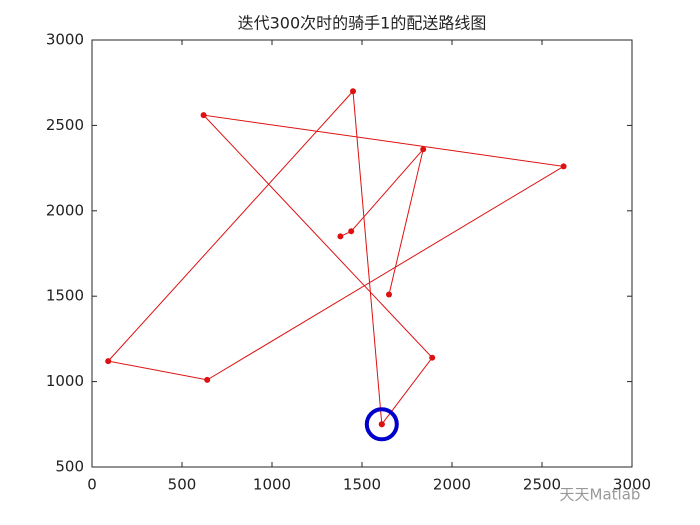  I want to click on depot-marker, so click(381, 424).